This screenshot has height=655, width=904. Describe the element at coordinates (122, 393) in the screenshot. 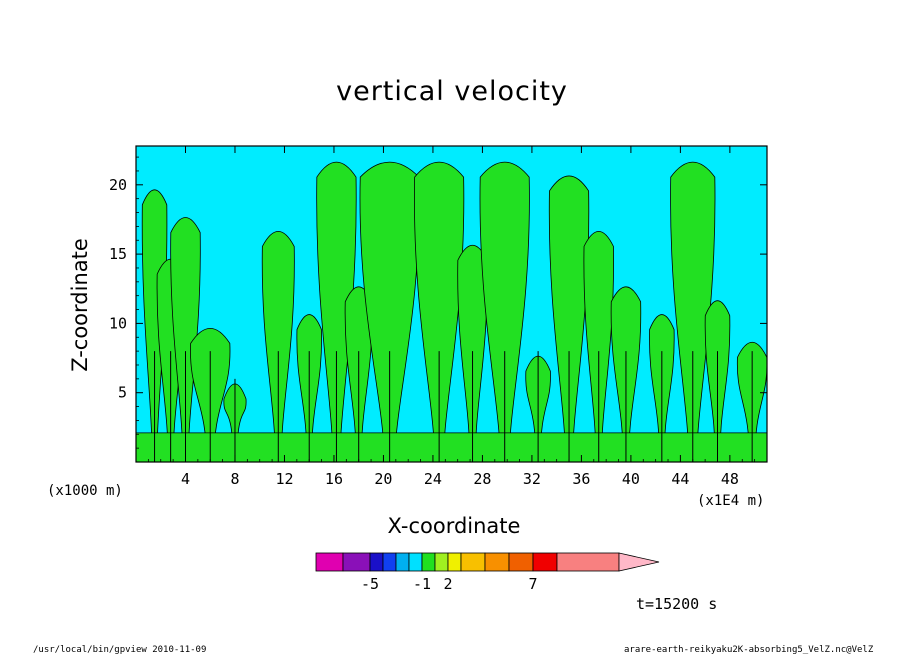

I see `y-tick-label-0: 5` at that location.